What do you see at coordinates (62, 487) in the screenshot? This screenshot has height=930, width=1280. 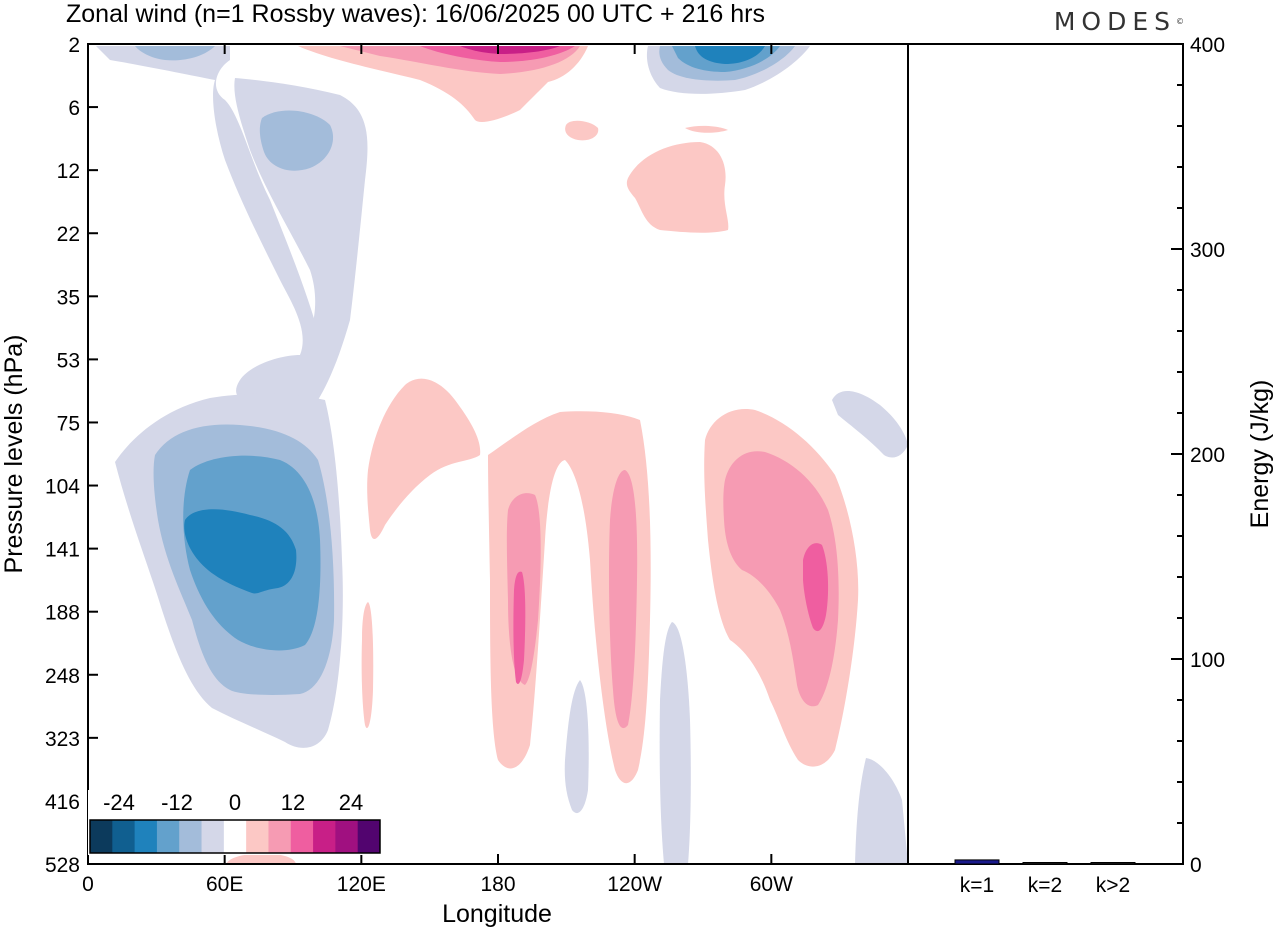 I see `y-tick-label: 104` at bounding box center [62, 487].